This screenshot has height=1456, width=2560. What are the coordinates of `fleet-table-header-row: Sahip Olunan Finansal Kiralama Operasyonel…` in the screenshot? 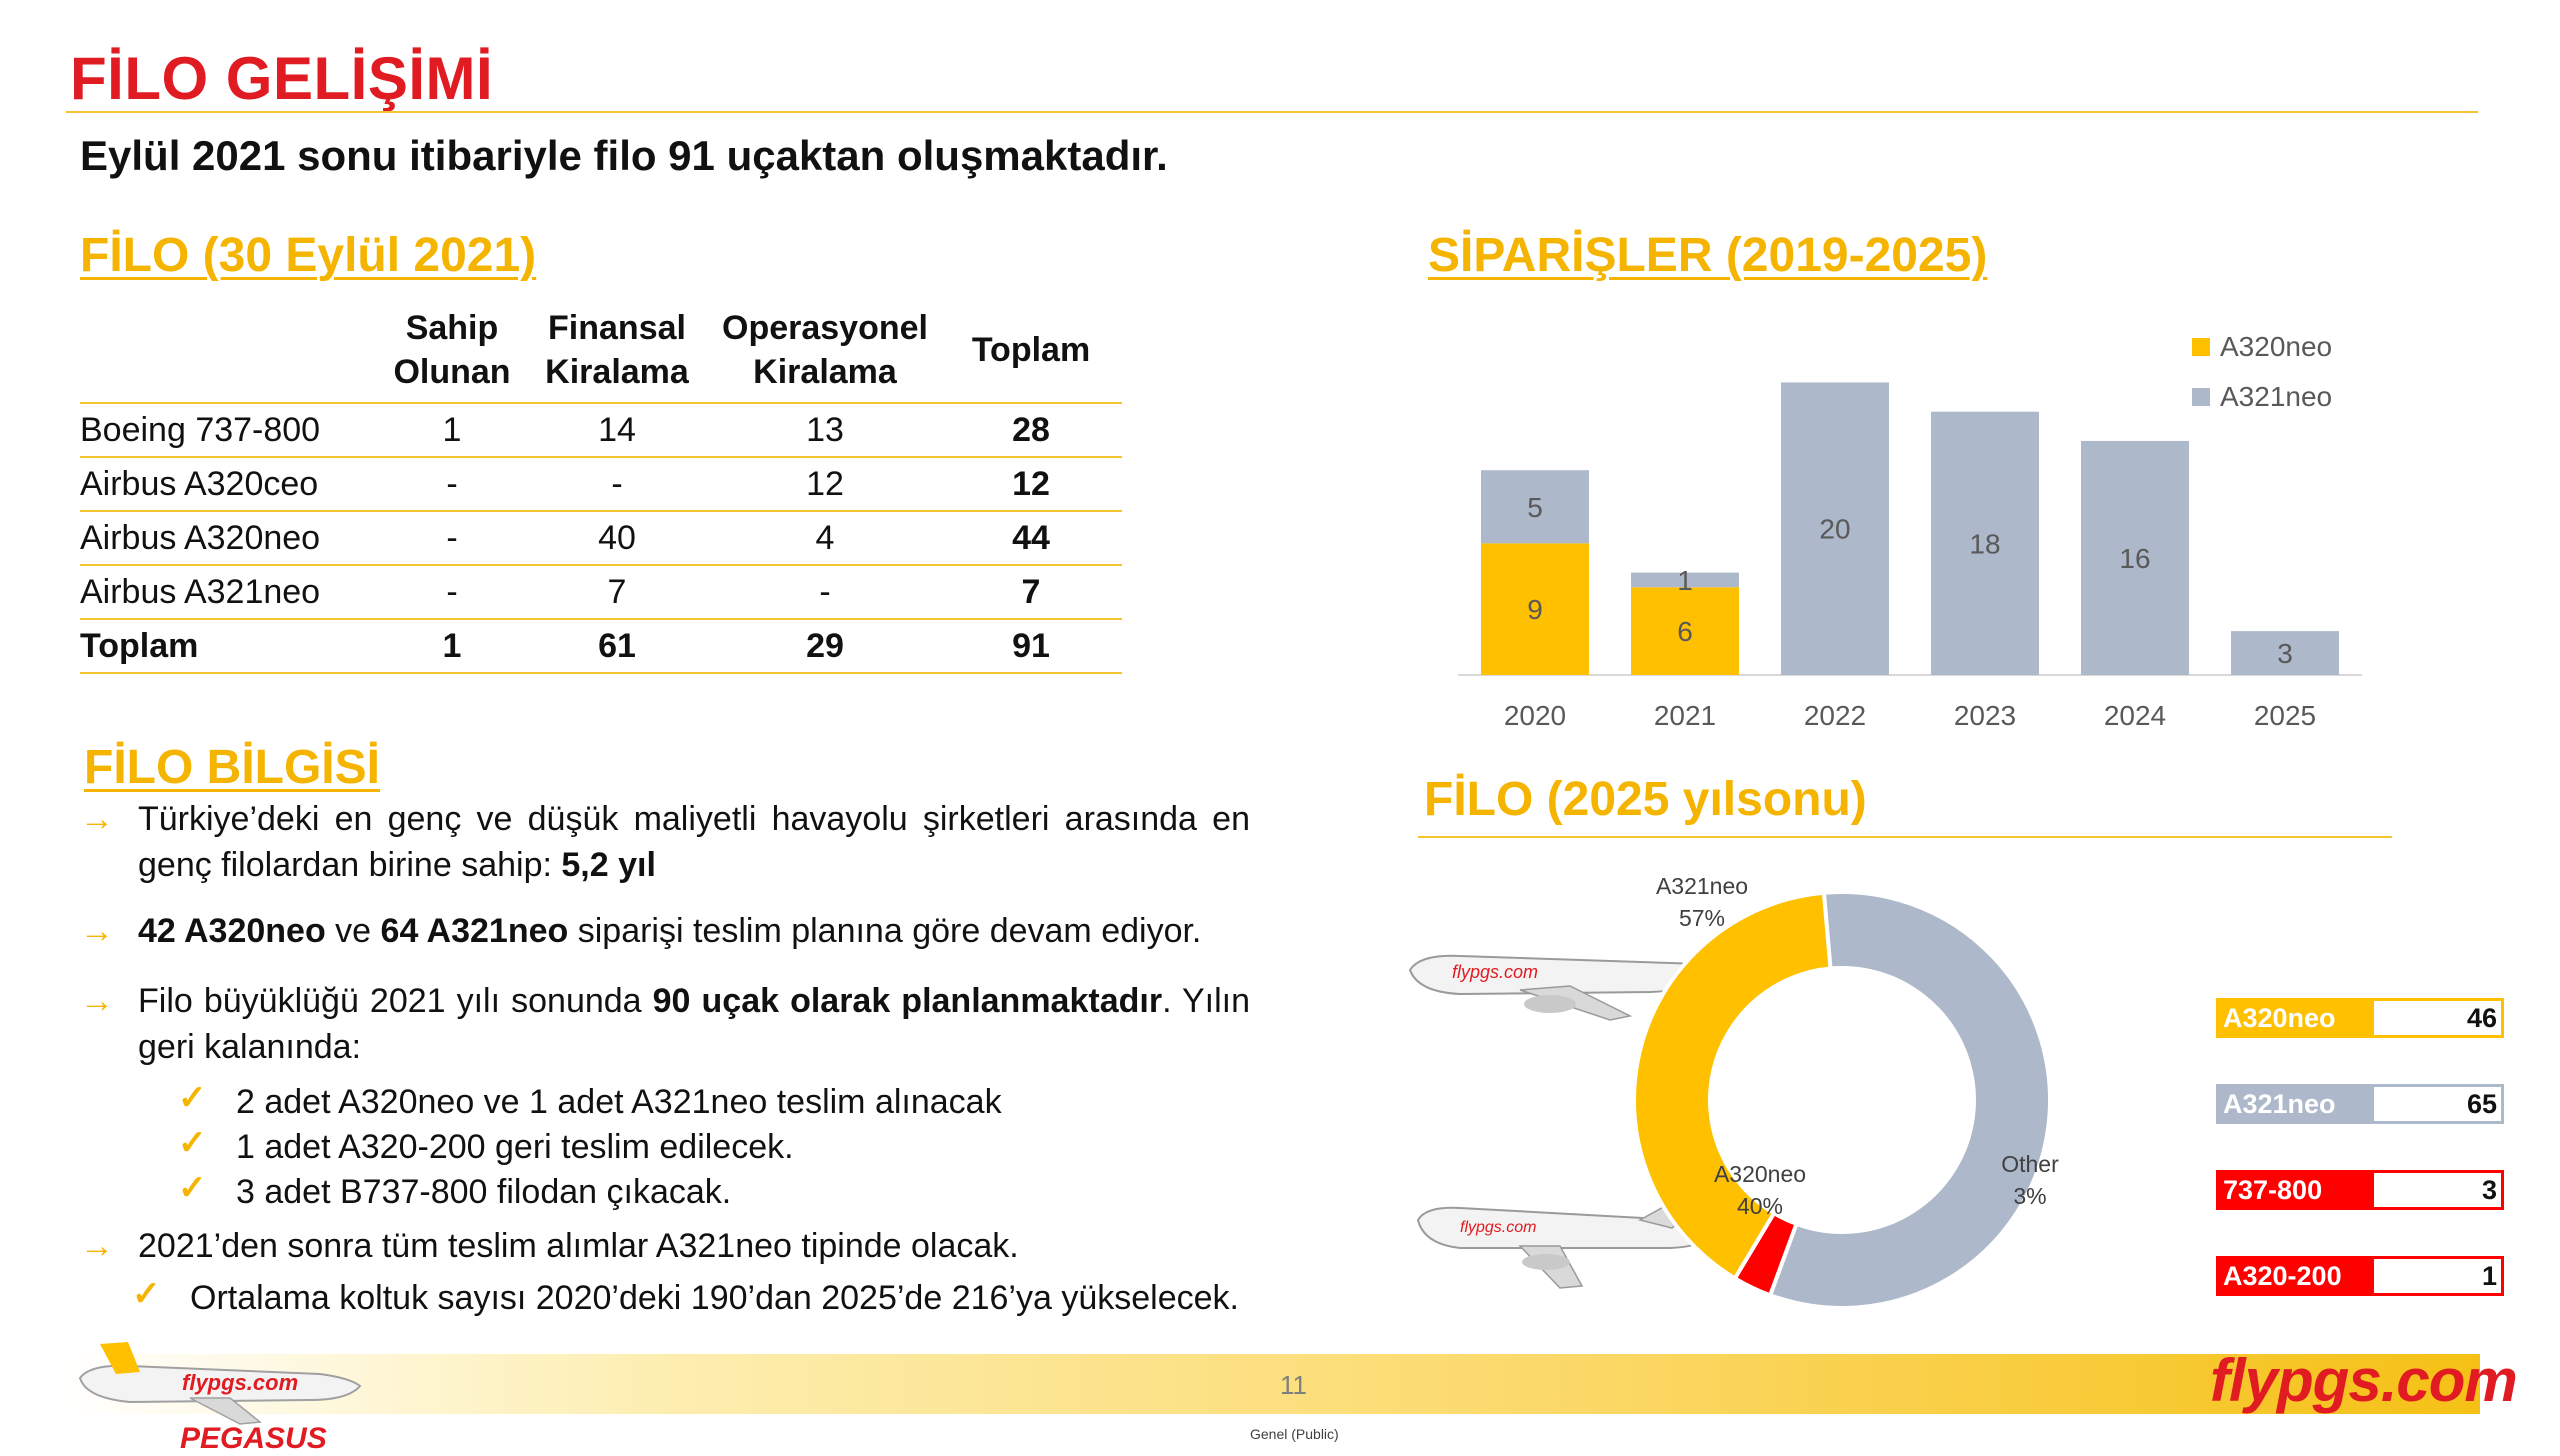 It's located at (601, 355).